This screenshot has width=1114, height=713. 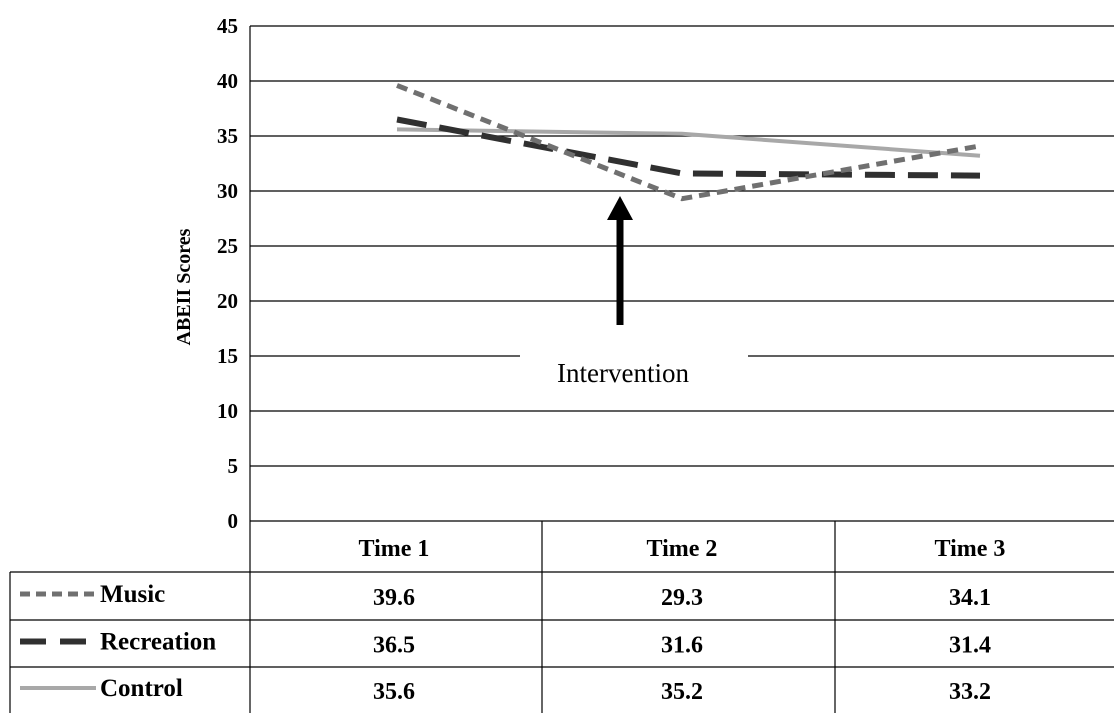 What do you see at coordinates (623, 373) in the screenshot?
I see `annotation-intervention: Intervention` at bounding box center [623, 373].